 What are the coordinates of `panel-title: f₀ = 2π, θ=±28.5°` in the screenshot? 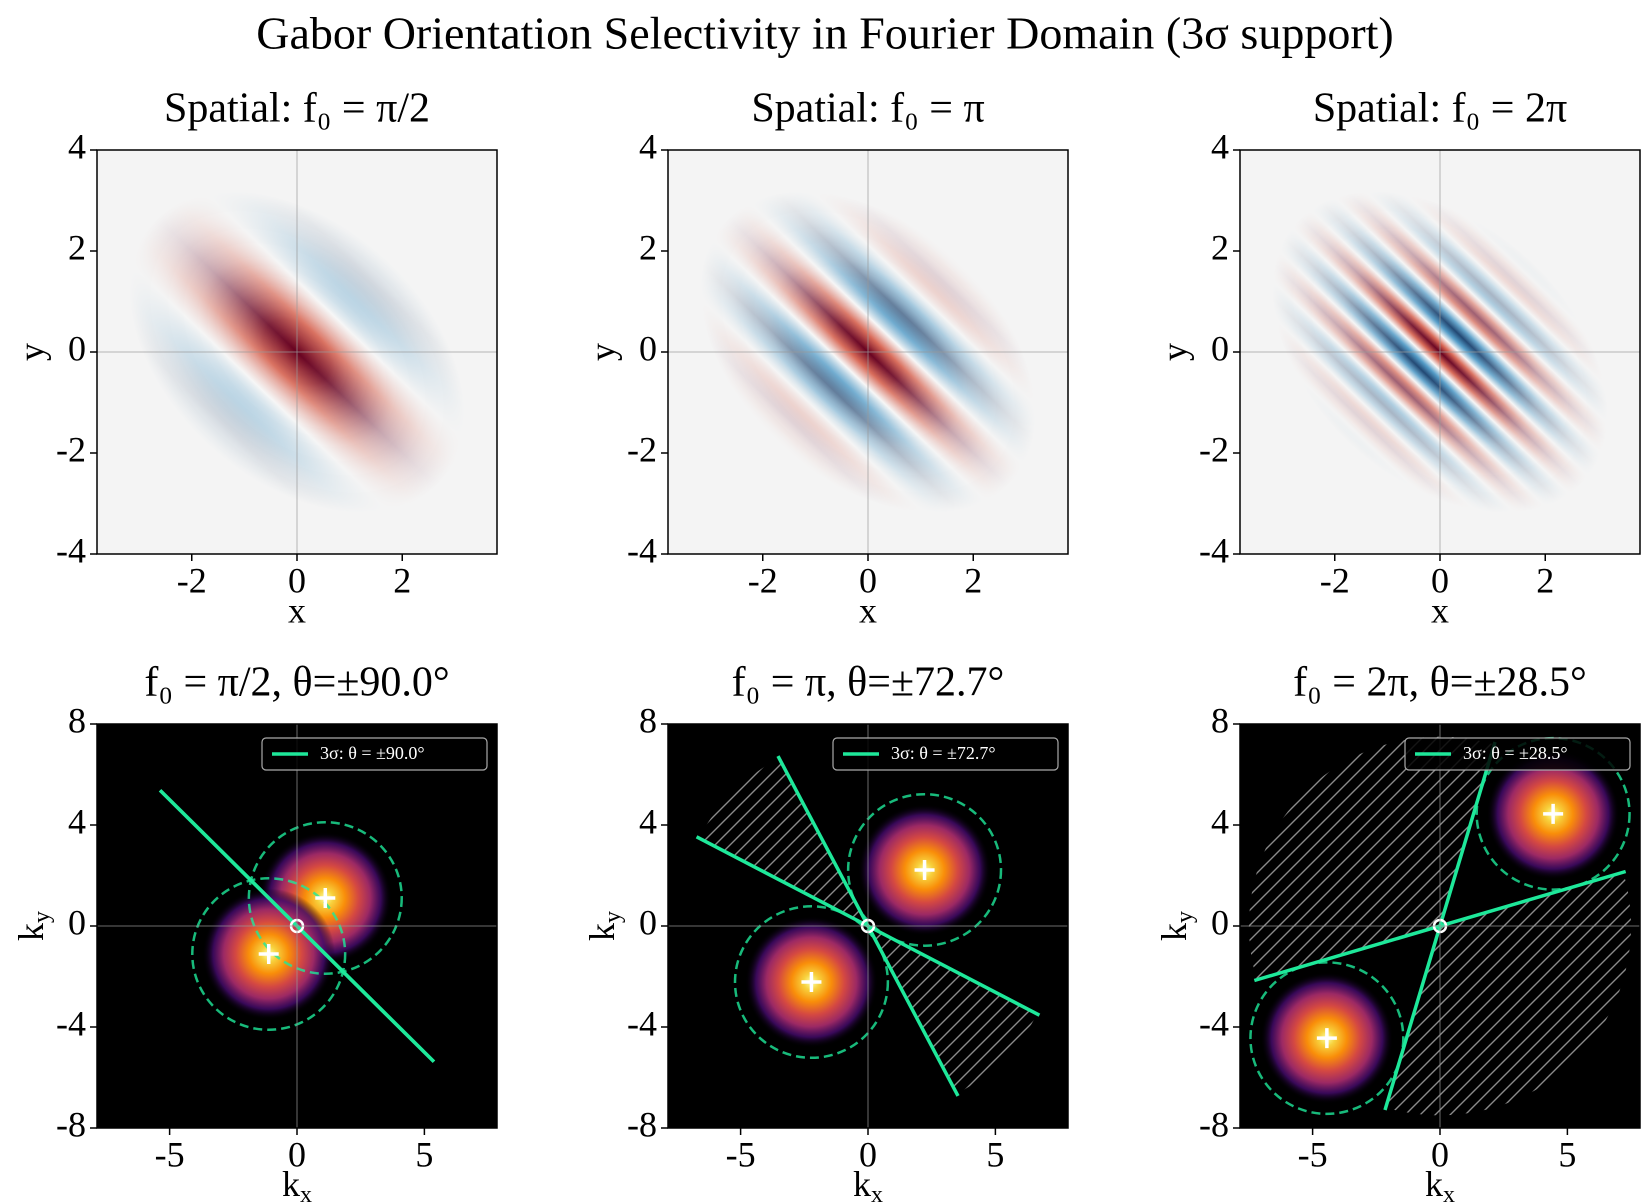 It's located at (1440, 683).